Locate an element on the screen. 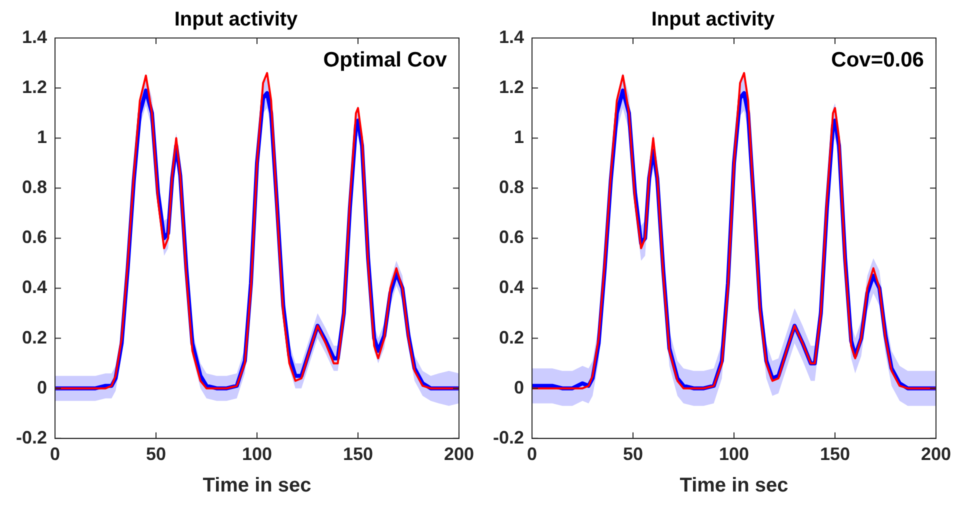 This screenshot has height=510, width=965. annotation: Optimal Cov is located at coordinates (385, 60).